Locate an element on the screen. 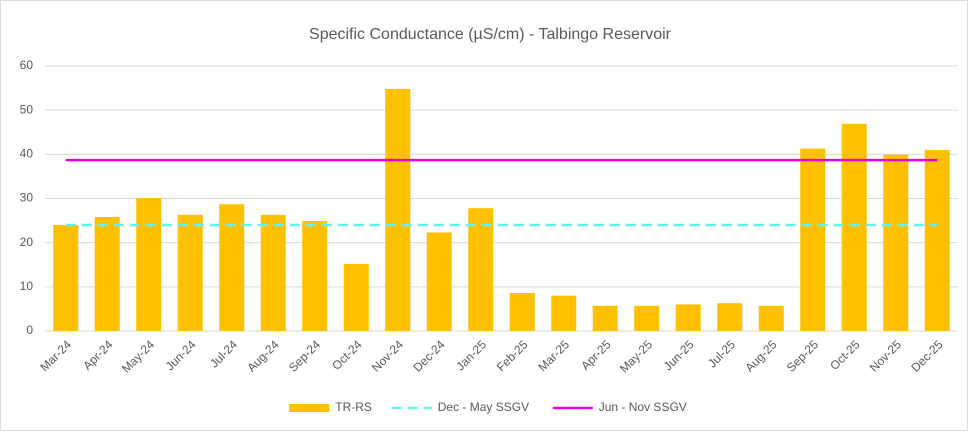 Image resolution: width=969 pixels, height=437 pixels. legend-label: Dec - May SSGV is located at coordinates (483, 407).